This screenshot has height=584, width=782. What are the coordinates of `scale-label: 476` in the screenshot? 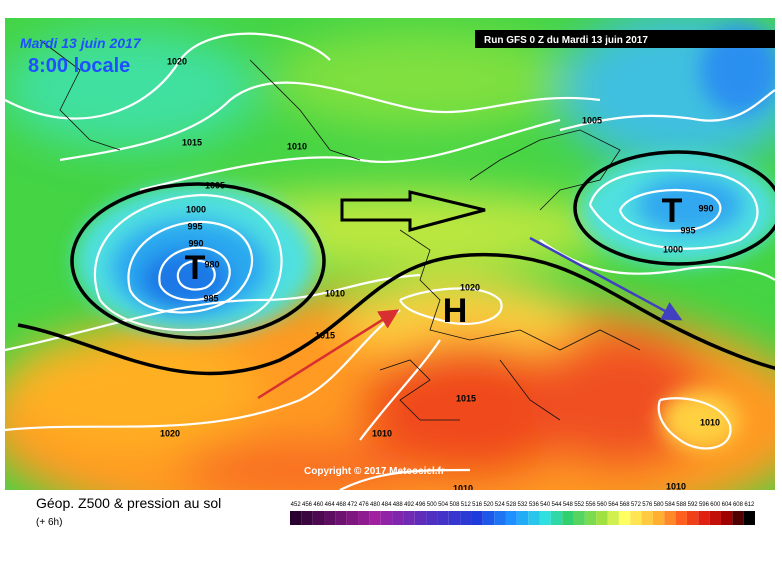 It's located at (364, 505).